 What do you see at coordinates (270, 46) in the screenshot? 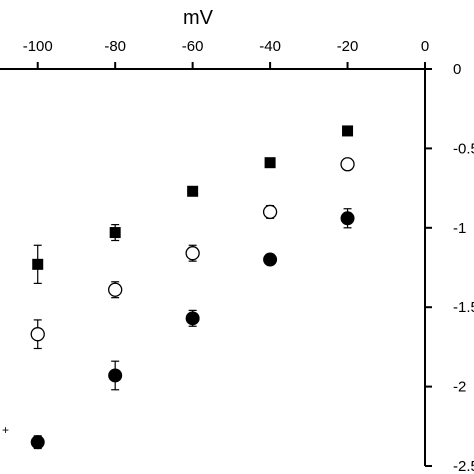
I see `x-tick-label: -40` at bounding box center [270, 46].